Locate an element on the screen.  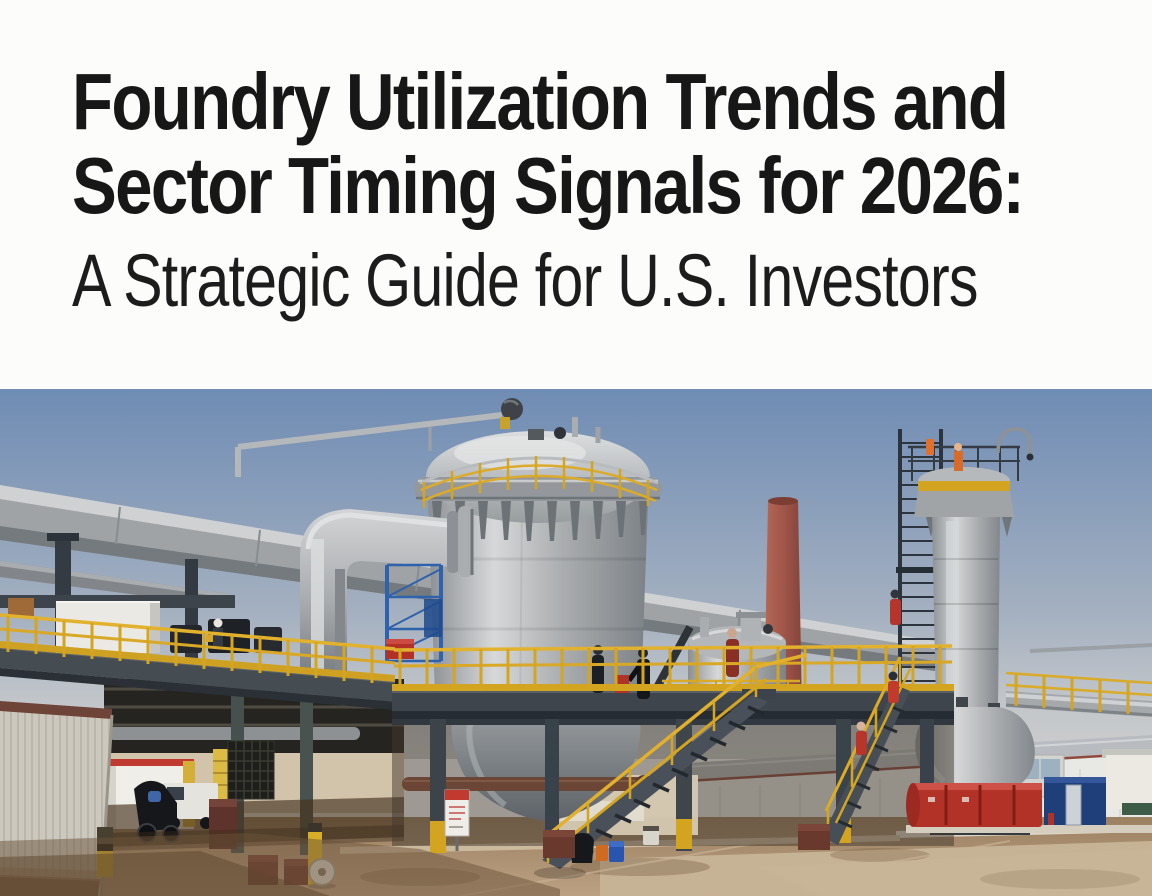
walkway-railings is located at coordinates (477, 652).